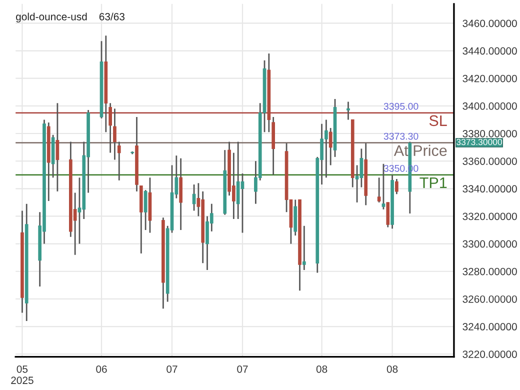  I want to click on y-tick-label: 3240.00000, so click(489, 326).